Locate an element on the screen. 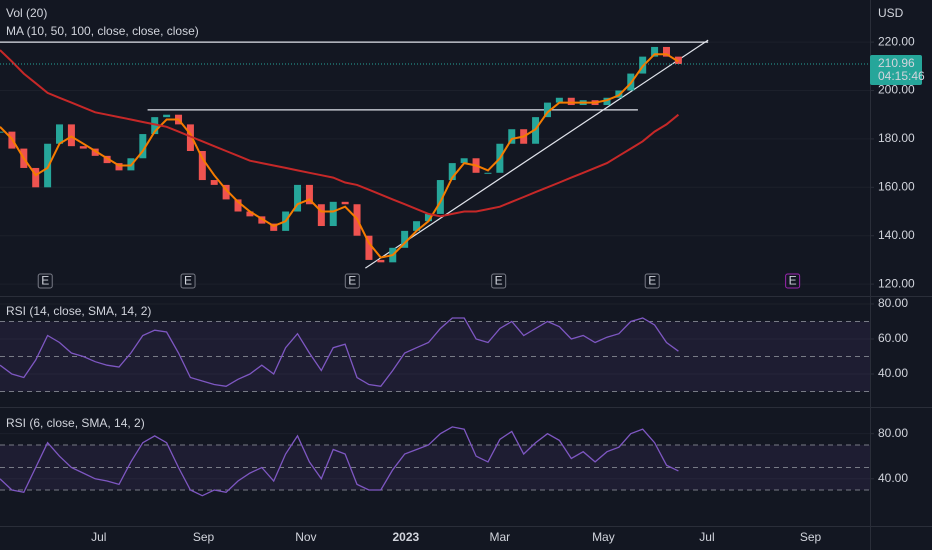 The image size is (932, 550). last-price-label: 210.96 is located at coordinates (896, 63).